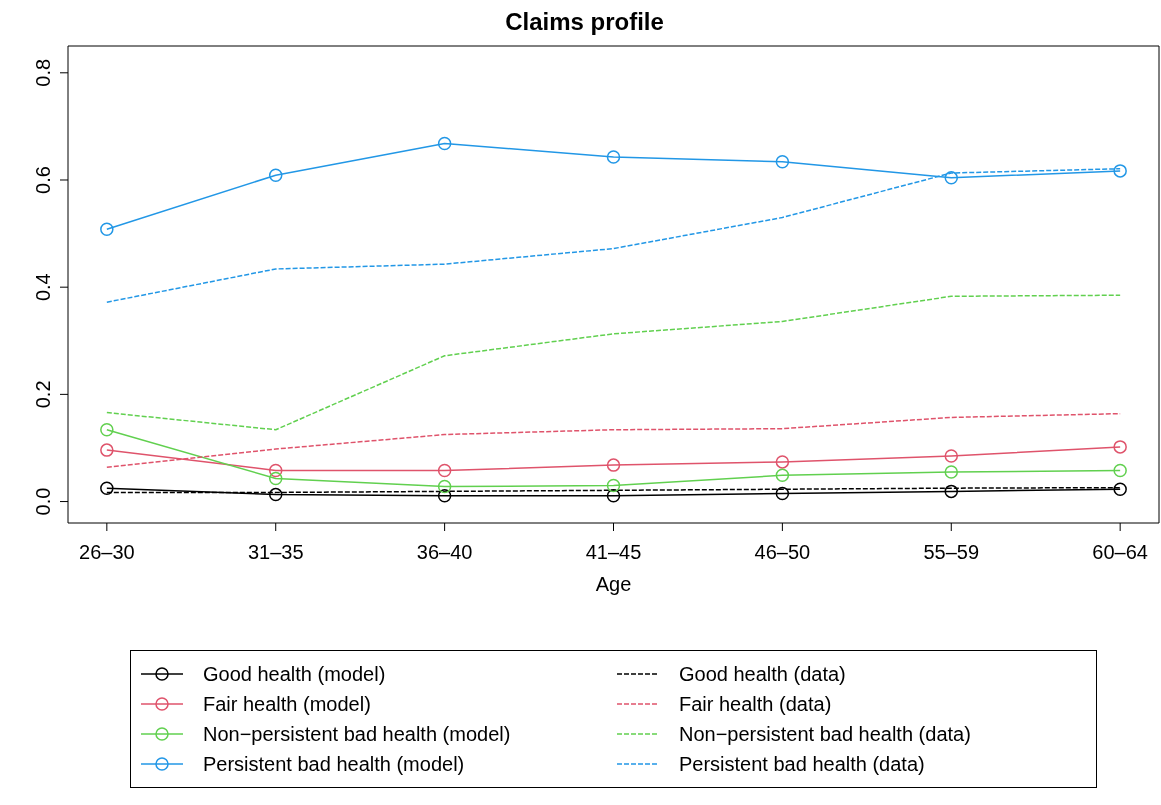 The height and width of the screenshot is (805, 1161). I want to click on y-tick-label: 0.4, so click(43, 287).